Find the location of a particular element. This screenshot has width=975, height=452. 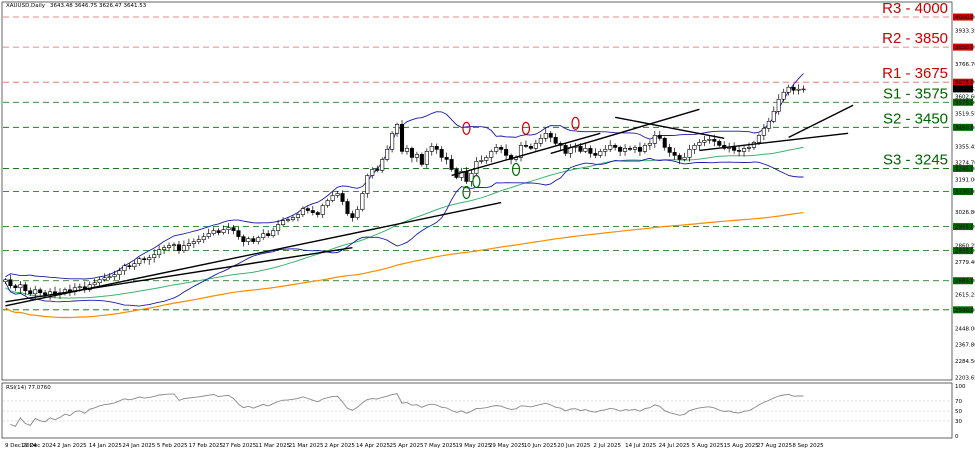

price-tick-label: 2779.40 is located at coordinates (965, 263).